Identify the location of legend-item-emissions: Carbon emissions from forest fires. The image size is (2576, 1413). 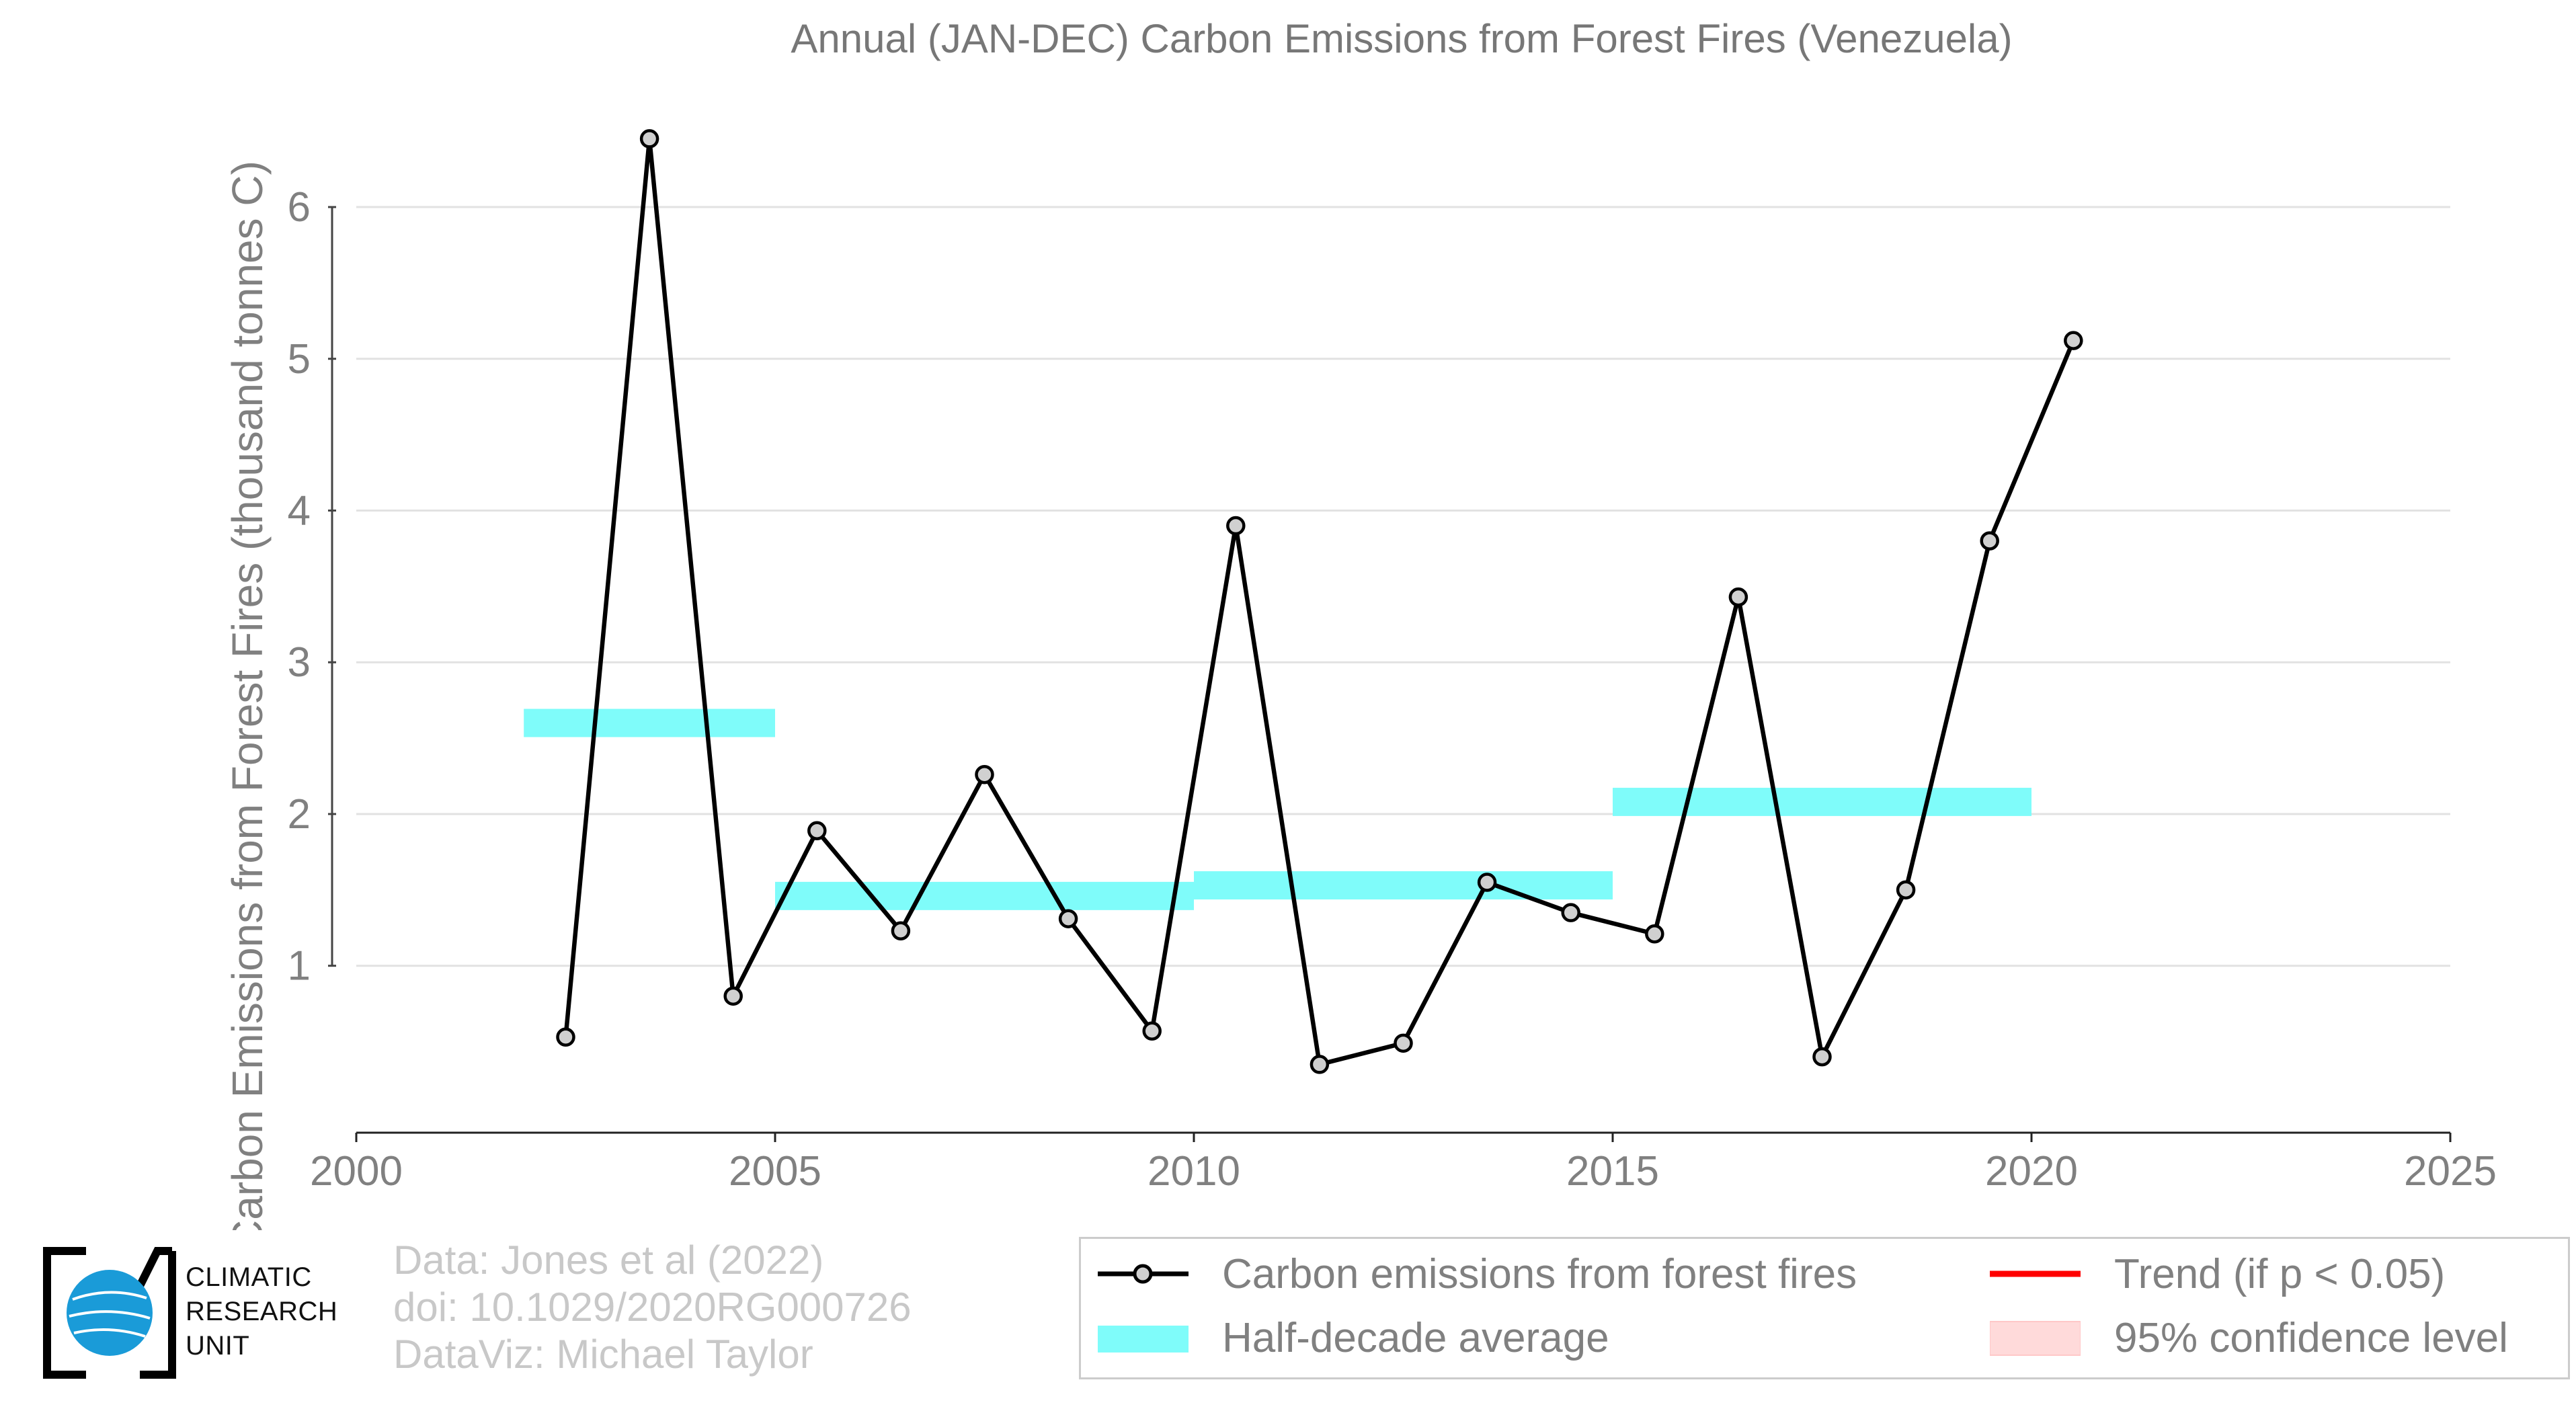
(1477, 1274).